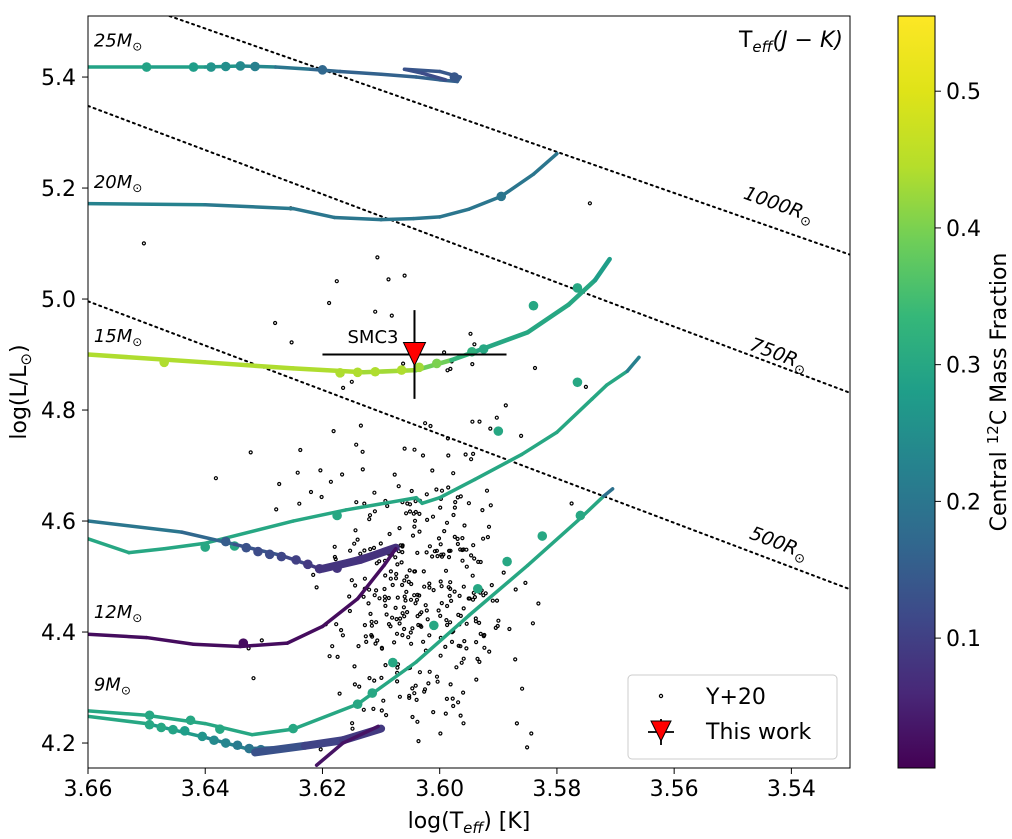 The image size is (1012, 839). What do you see at coordinates (378, 553) in the screenshot?
I see `track-segment-12Msun_thick` at bounding box center [378, 553].